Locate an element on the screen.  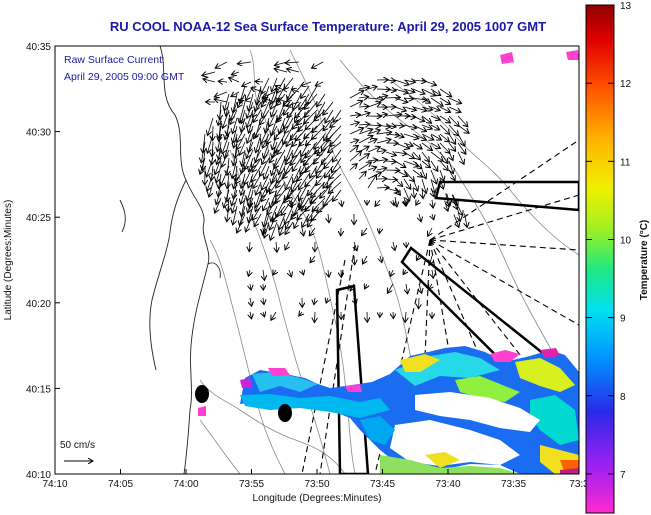
y-axis-label: Latitude (Degrees:Minutes) is located at coordinates (8, 260).